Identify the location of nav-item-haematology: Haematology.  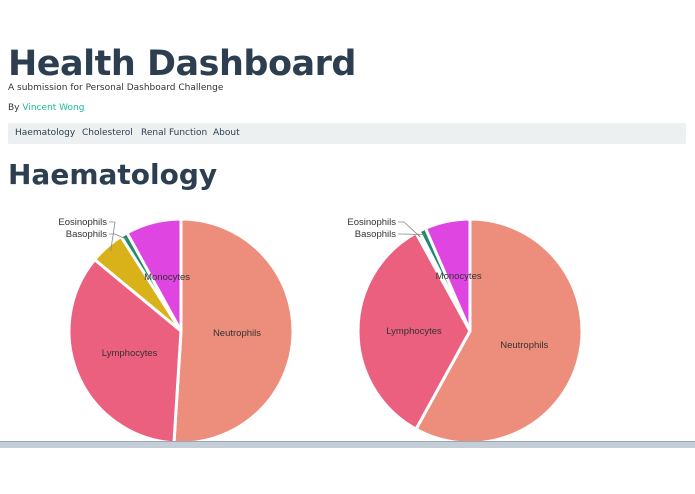
(45, 133).